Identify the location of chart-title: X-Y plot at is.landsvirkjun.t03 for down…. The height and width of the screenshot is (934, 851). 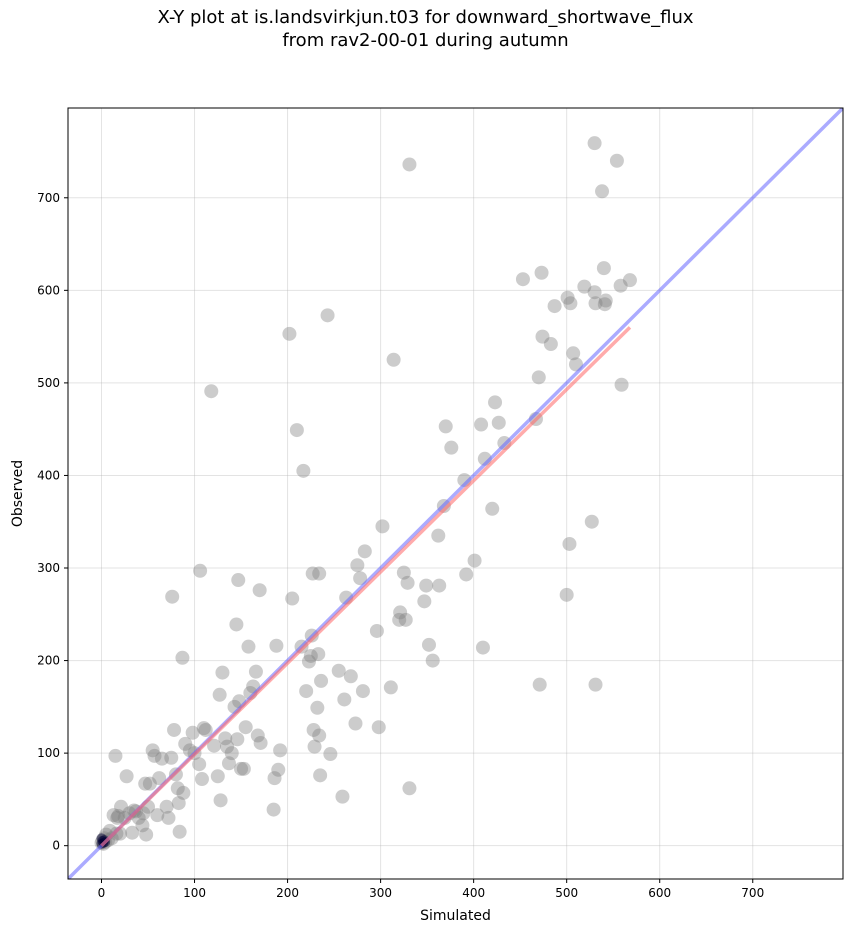
(425, 17).